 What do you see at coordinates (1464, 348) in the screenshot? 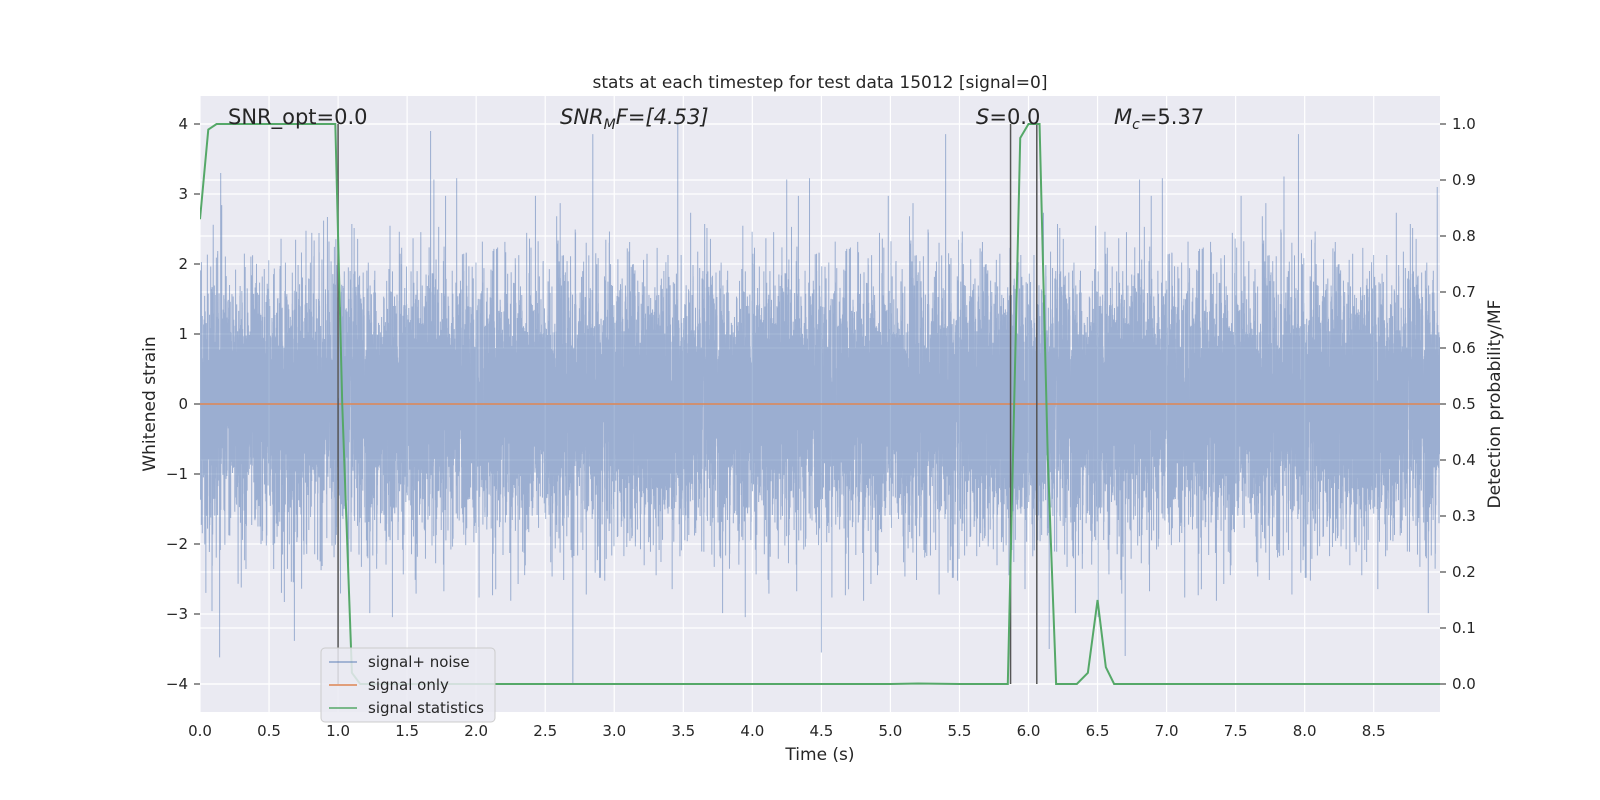
I see `y-right-tick-label-4: 0.6` at bounding box center [1464, 348].